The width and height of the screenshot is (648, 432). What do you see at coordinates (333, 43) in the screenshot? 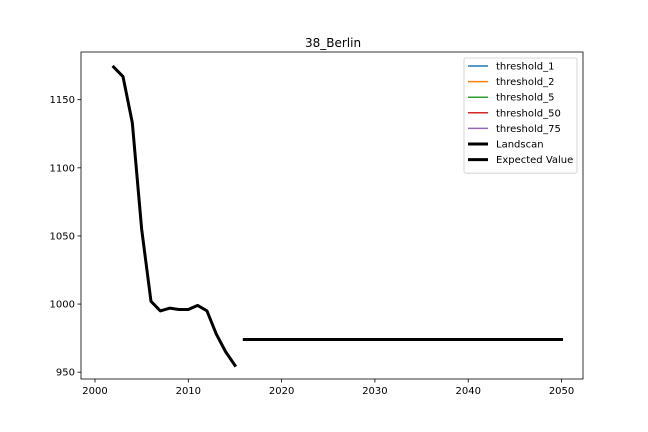
I see `chart-title: 38_Berlin` at bounding box center [333, 43].